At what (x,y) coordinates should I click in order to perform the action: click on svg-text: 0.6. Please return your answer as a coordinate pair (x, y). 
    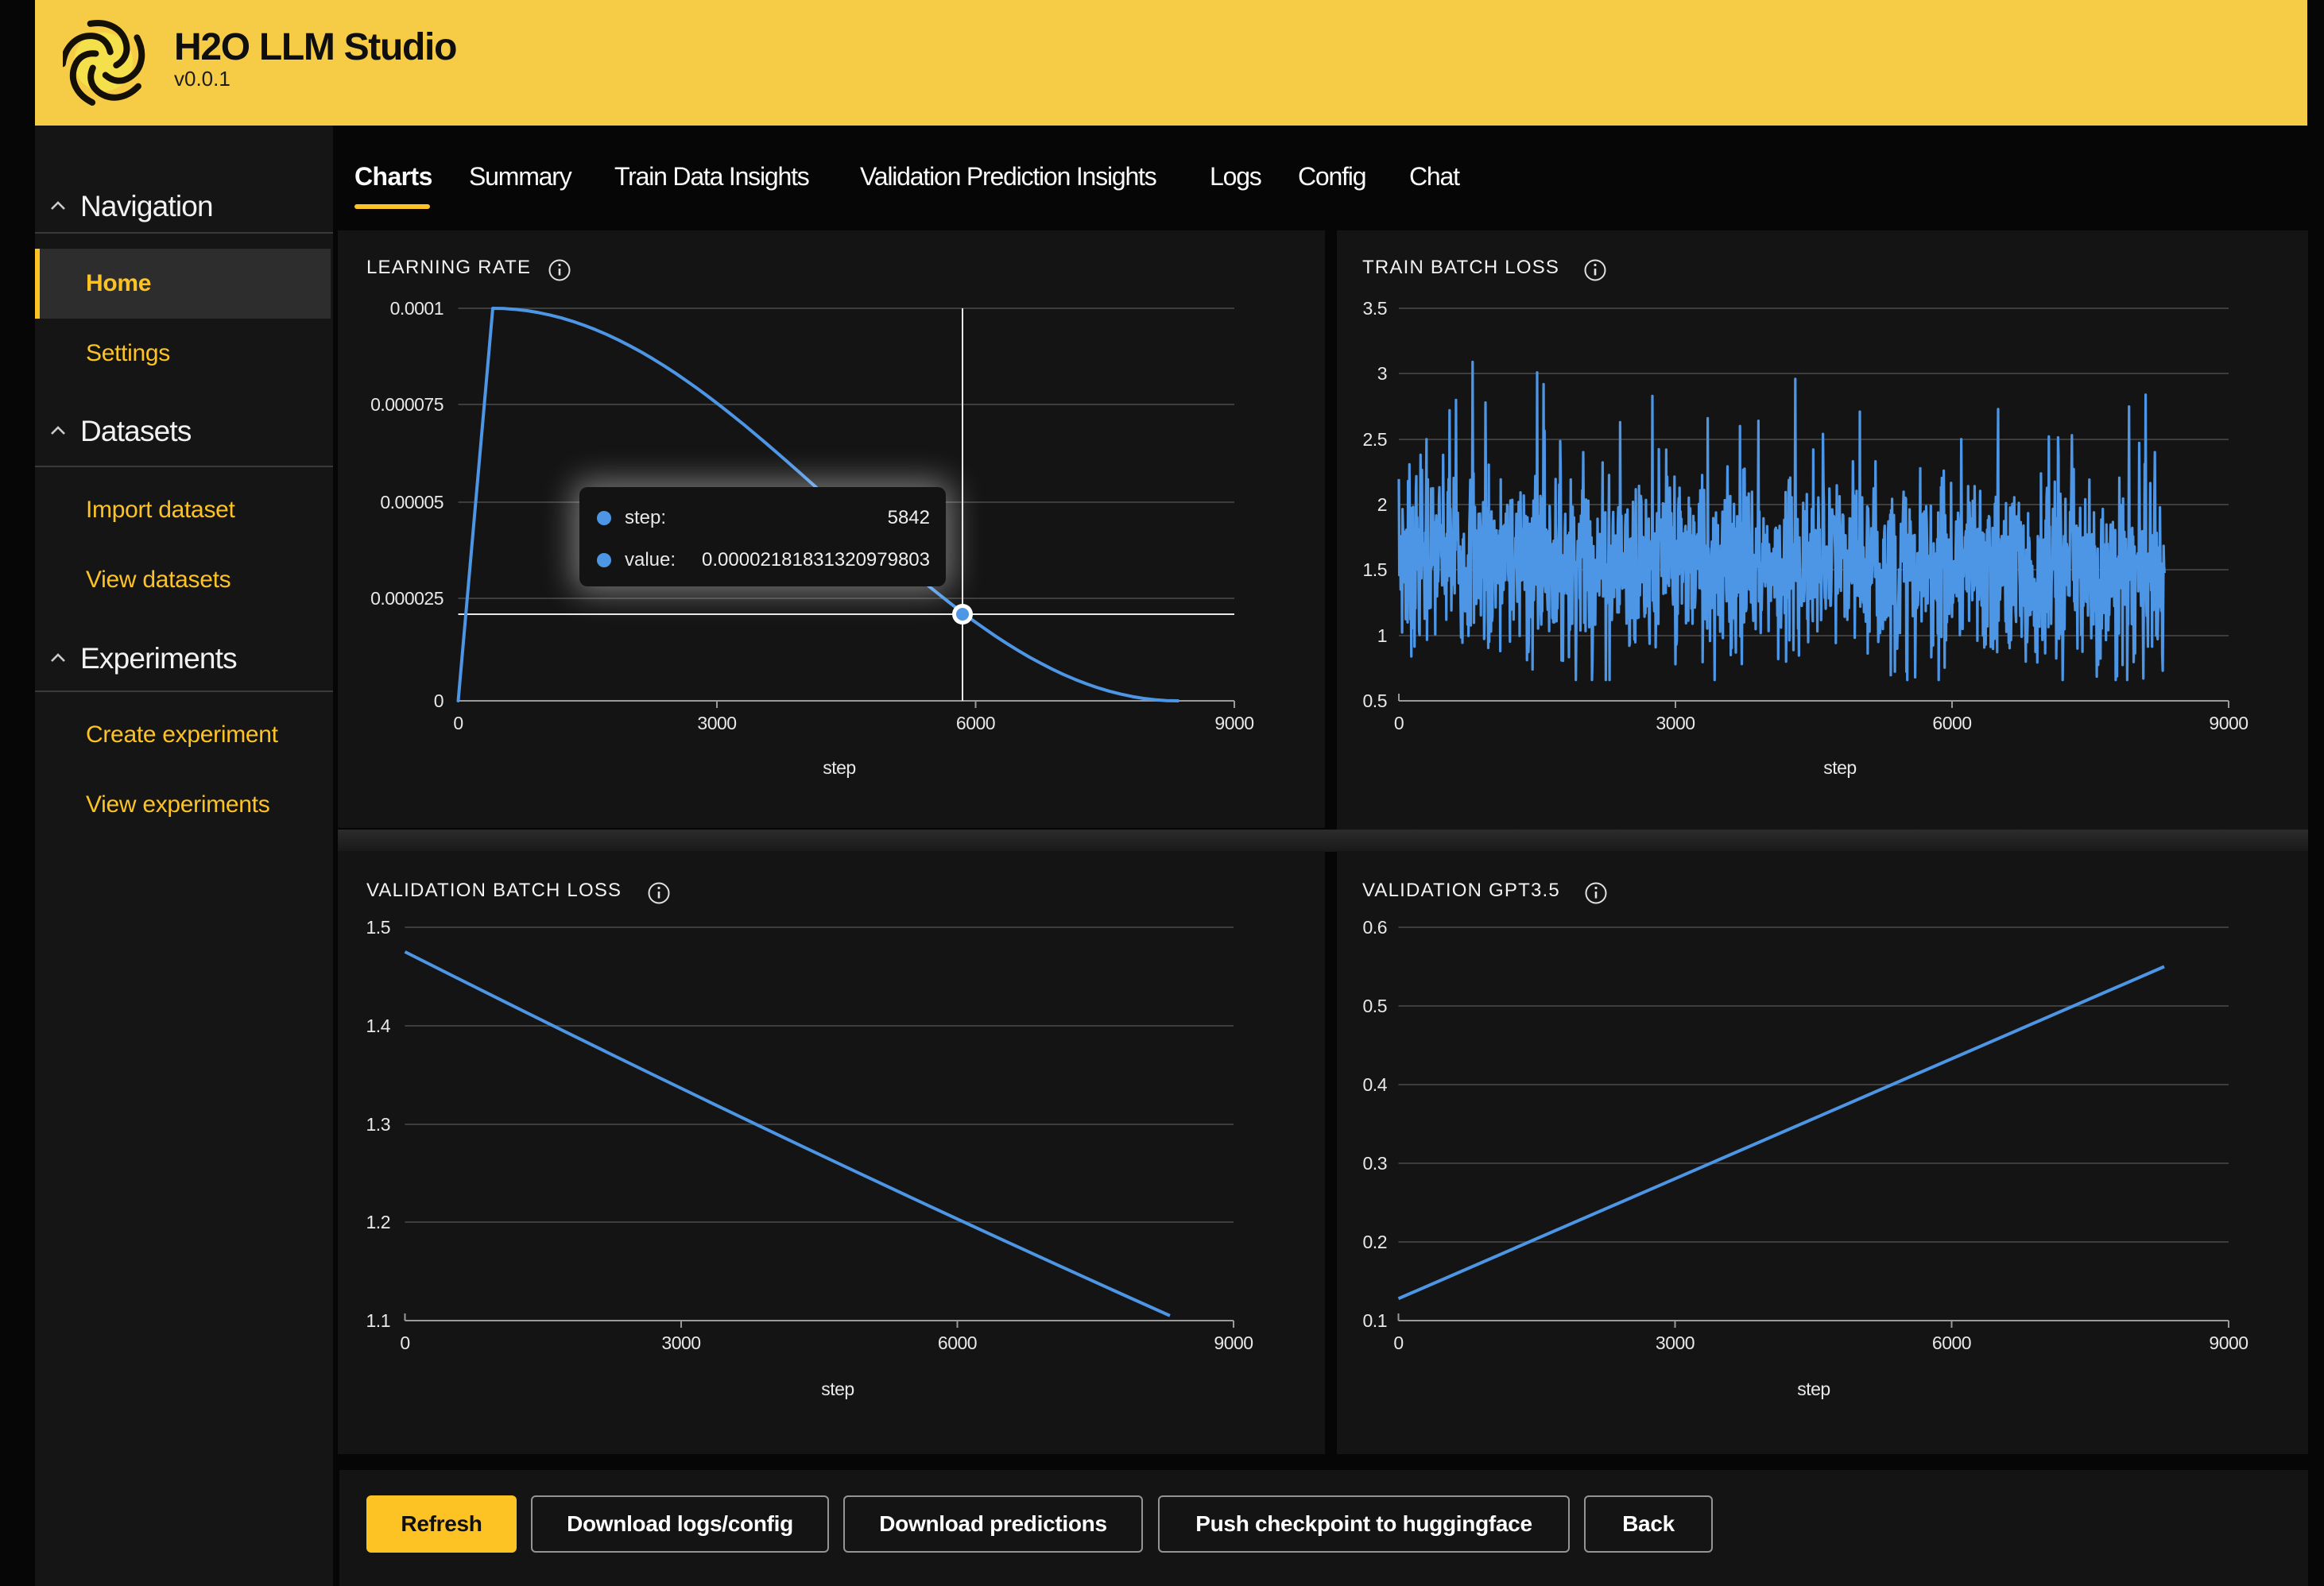
    Looking at the image, I should click on (1375, 927).